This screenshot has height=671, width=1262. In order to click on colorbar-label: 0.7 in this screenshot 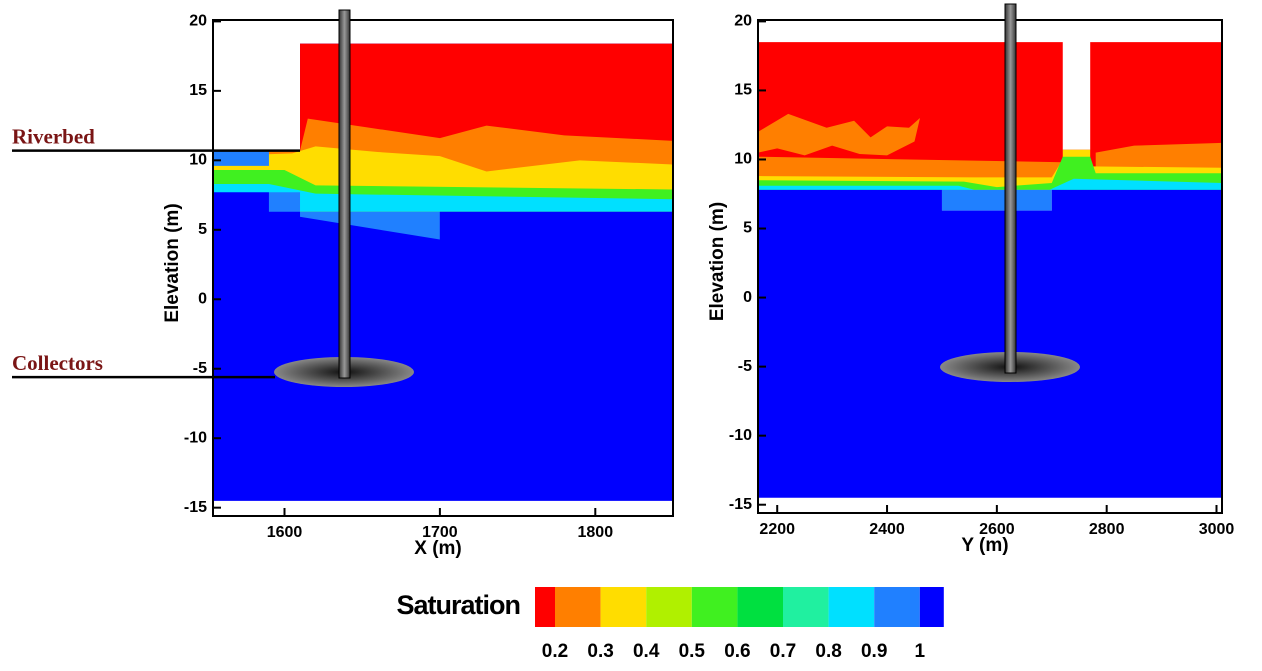, I will do `click(783, 651)`.